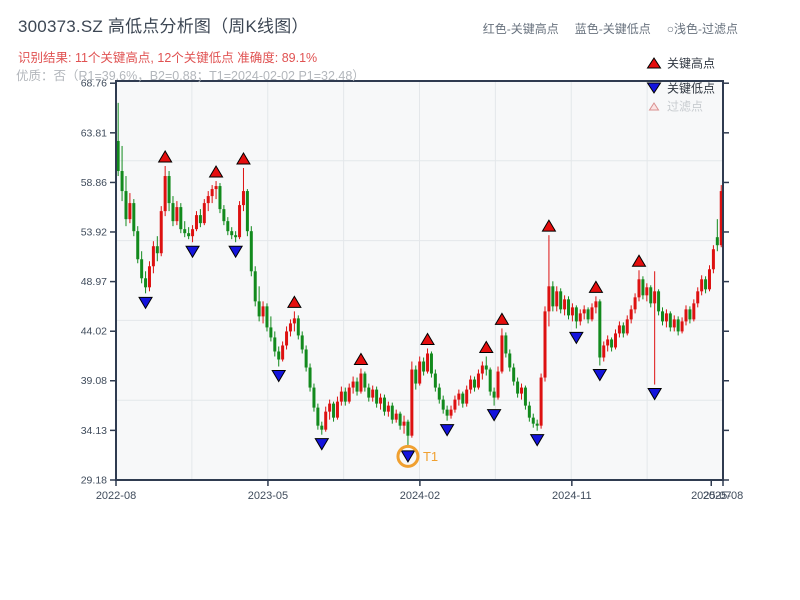 This screenshot has width=800, height=600. I want to click on y-tick-label: 53.92, so click(94, 232).